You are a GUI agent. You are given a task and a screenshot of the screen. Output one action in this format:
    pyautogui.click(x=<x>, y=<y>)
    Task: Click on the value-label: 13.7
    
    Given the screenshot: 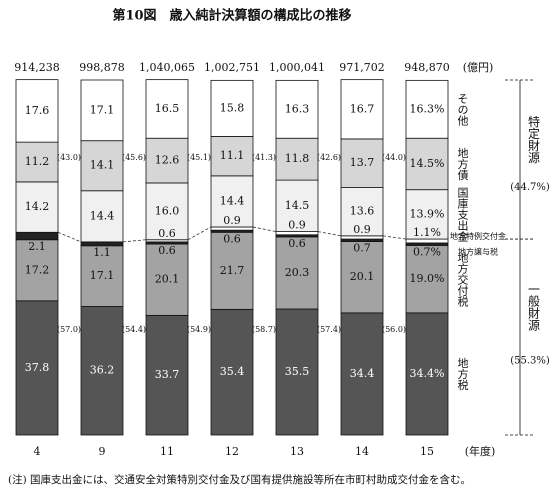 What is the action you would take?
    pyautogui.click(x=362, y=162)
    